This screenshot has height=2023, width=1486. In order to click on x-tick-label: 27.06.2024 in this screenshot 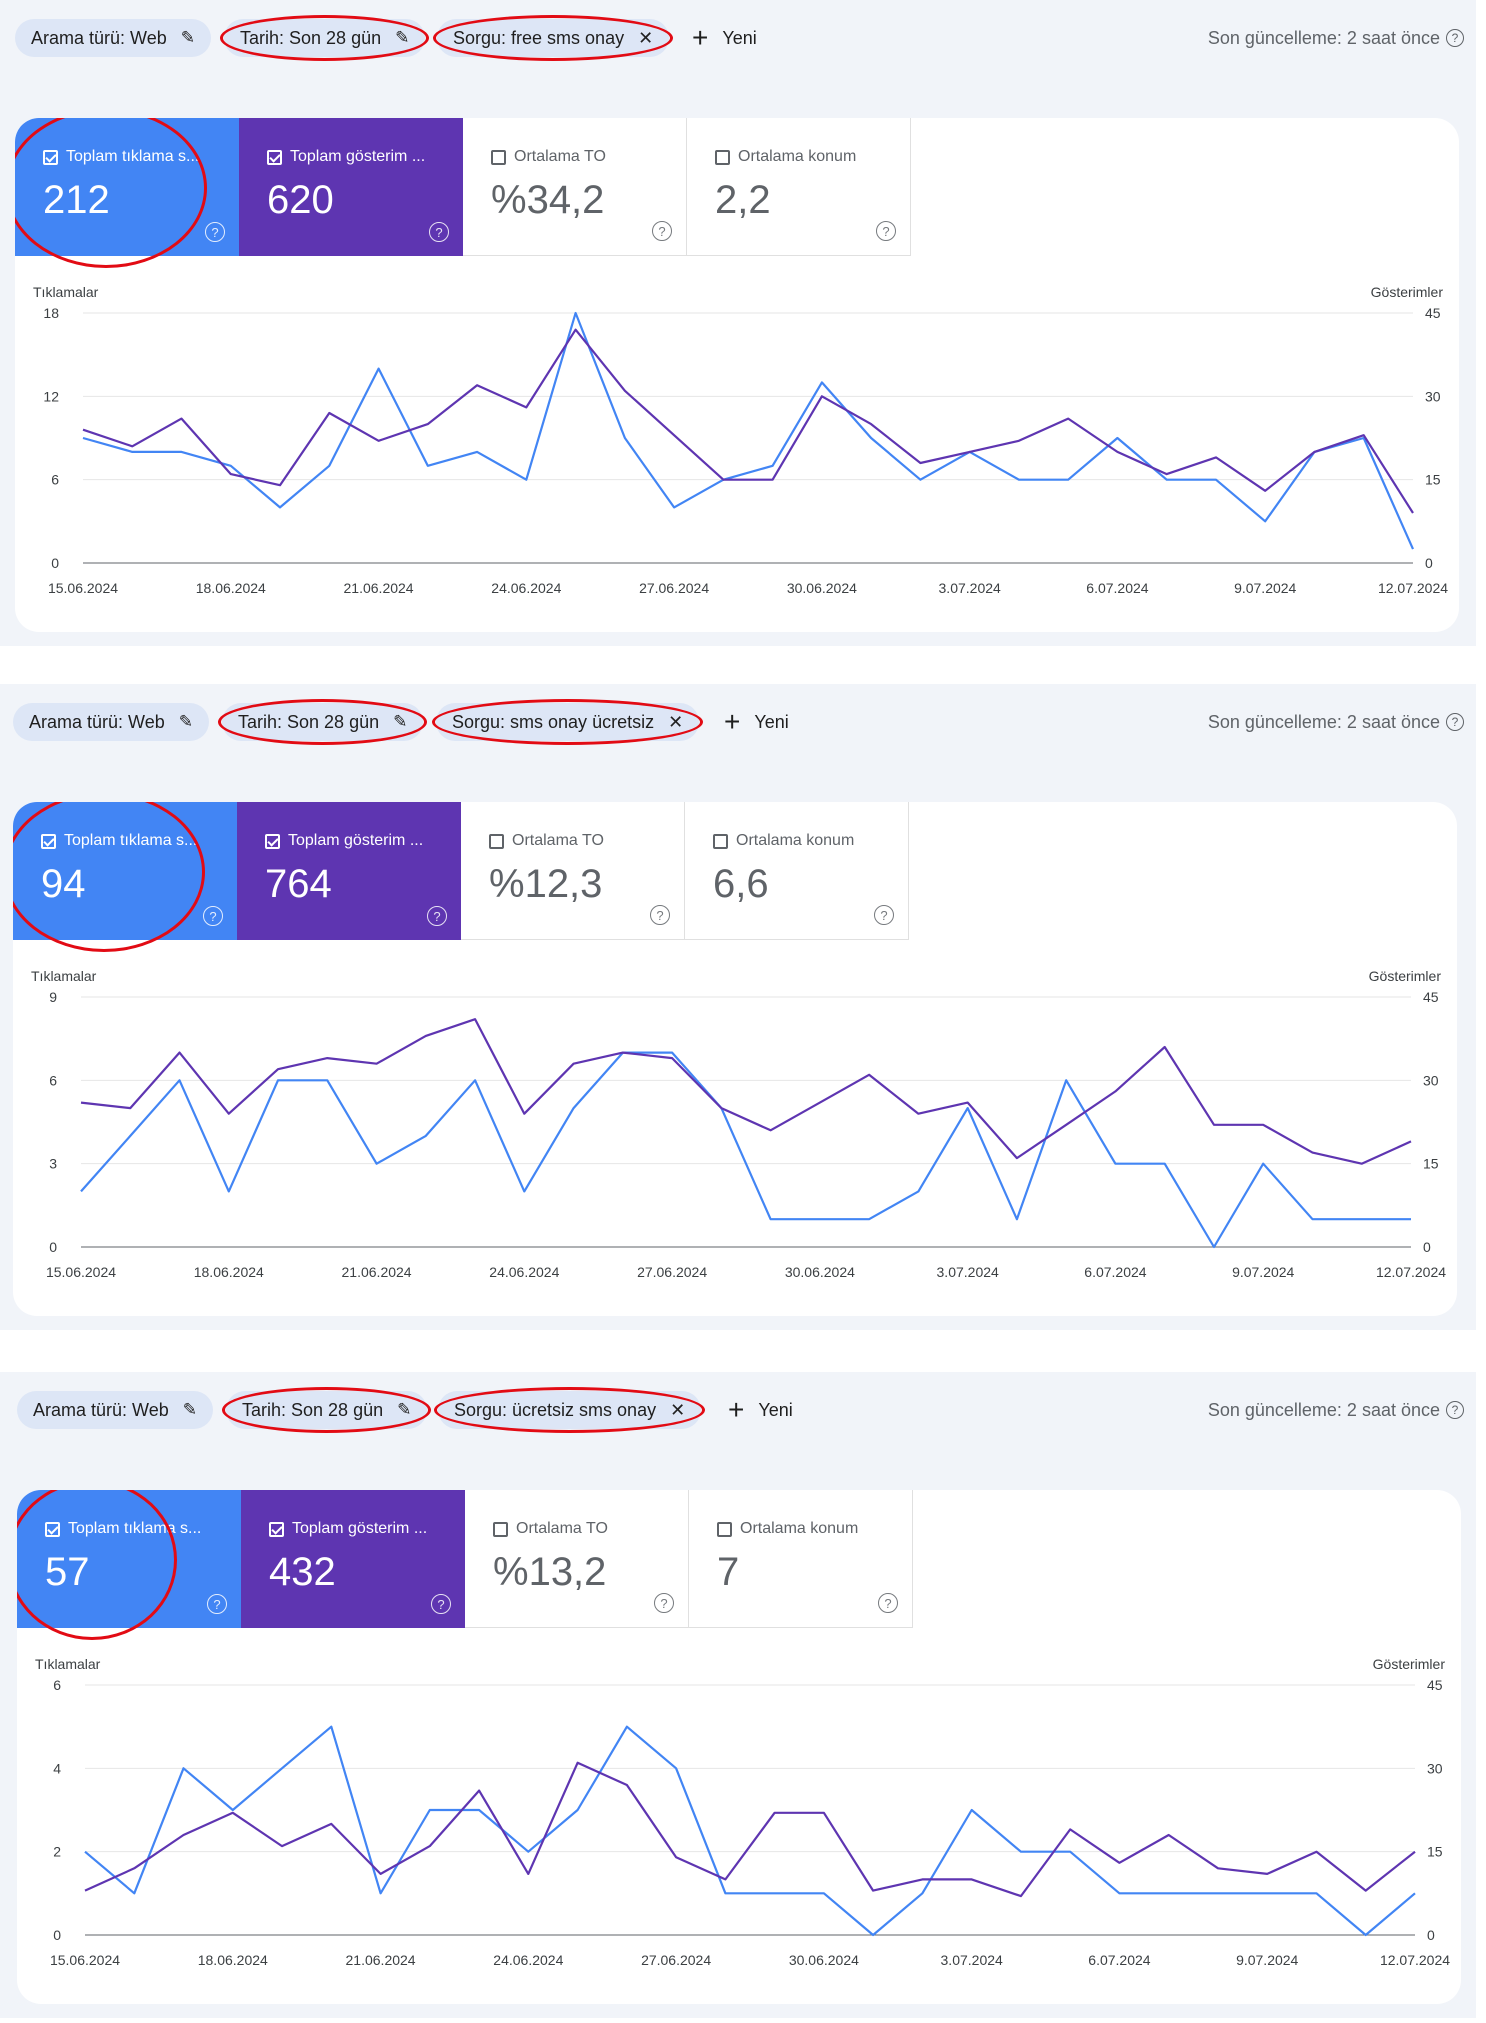, I will do `click(674, 588)`.